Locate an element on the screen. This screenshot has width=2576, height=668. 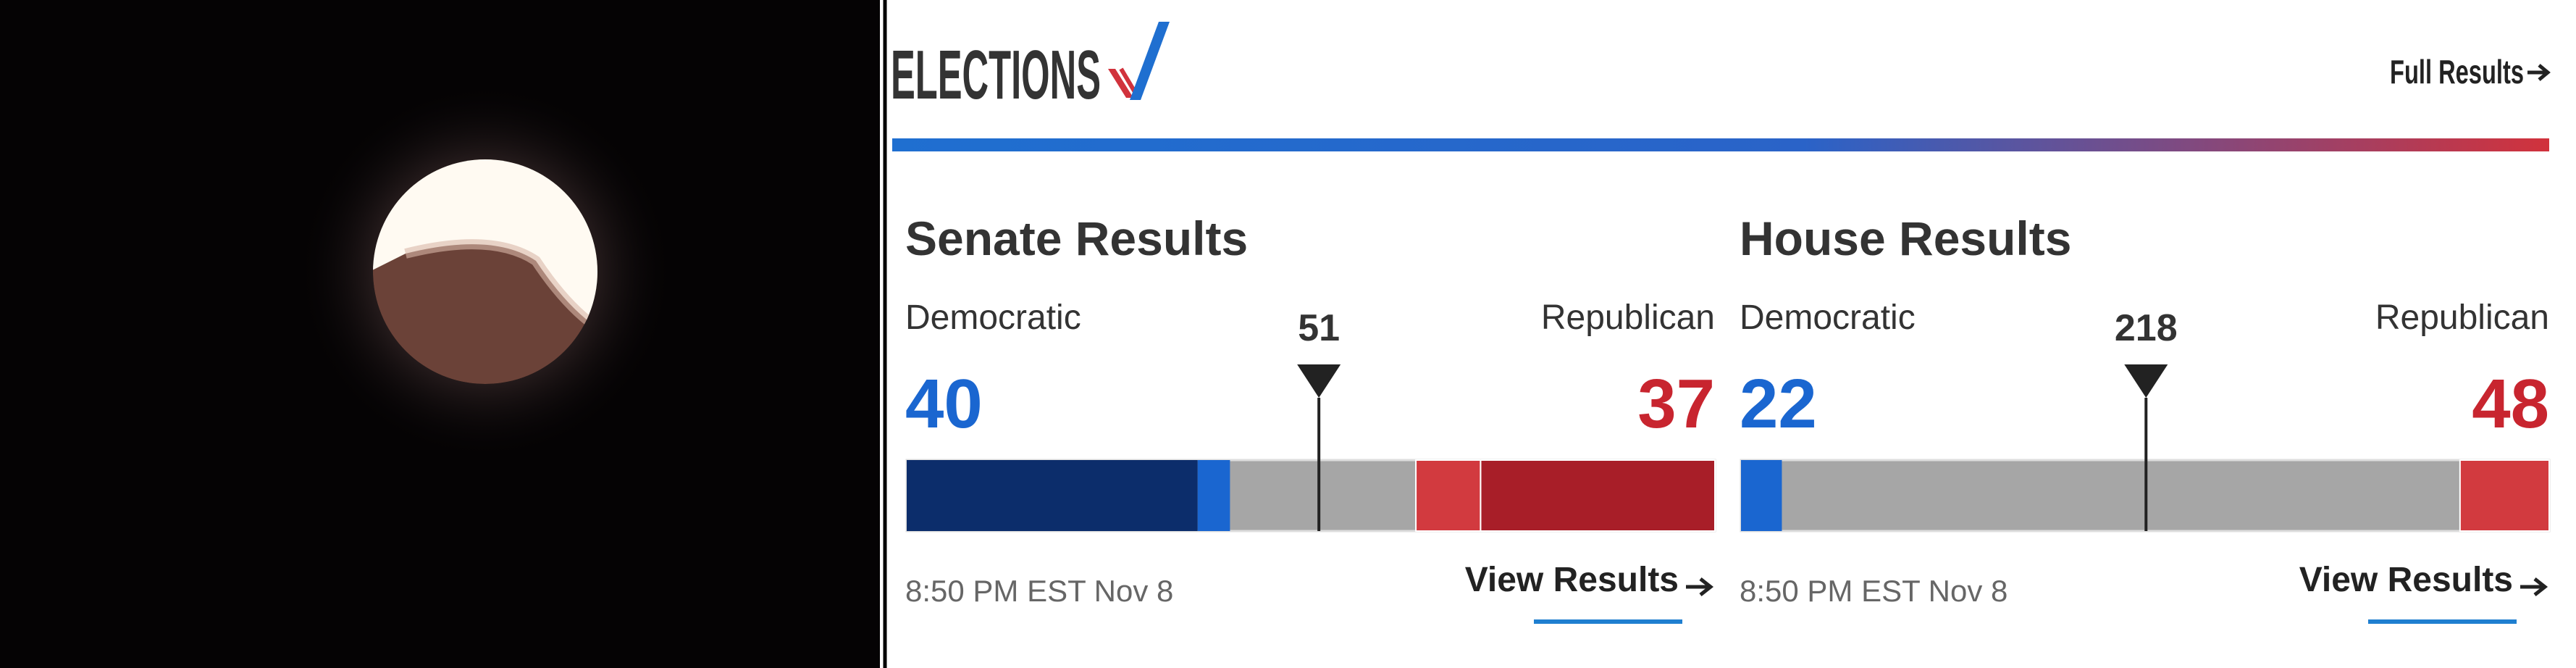
header-rule is located at coordinates (1720, 144).